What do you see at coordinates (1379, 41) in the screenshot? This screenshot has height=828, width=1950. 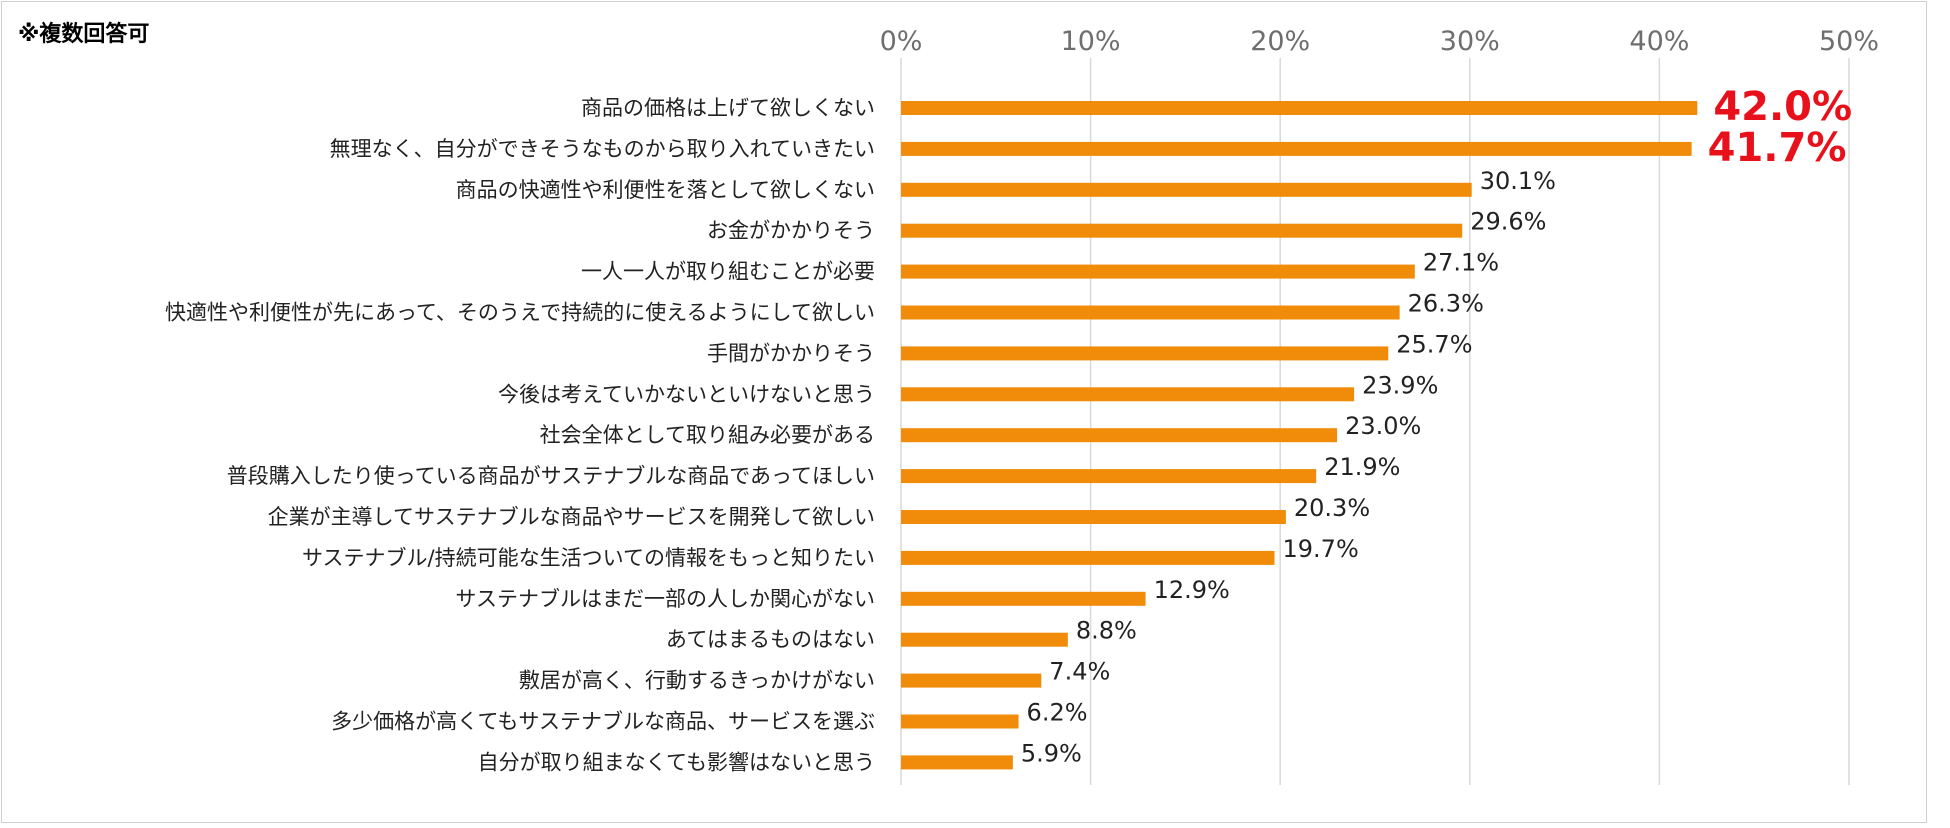 I see `x-axis-ticks: 0% 10% 20% 30% 40% 50%` at bounding box center [1379, 41].